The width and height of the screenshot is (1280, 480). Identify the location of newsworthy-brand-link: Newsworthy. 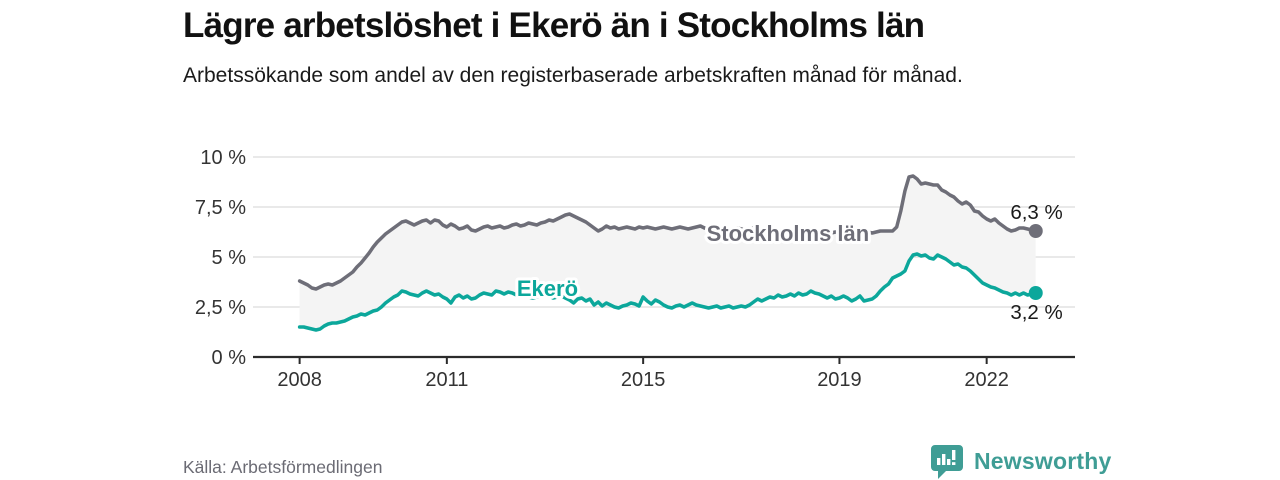
(1020, 461).